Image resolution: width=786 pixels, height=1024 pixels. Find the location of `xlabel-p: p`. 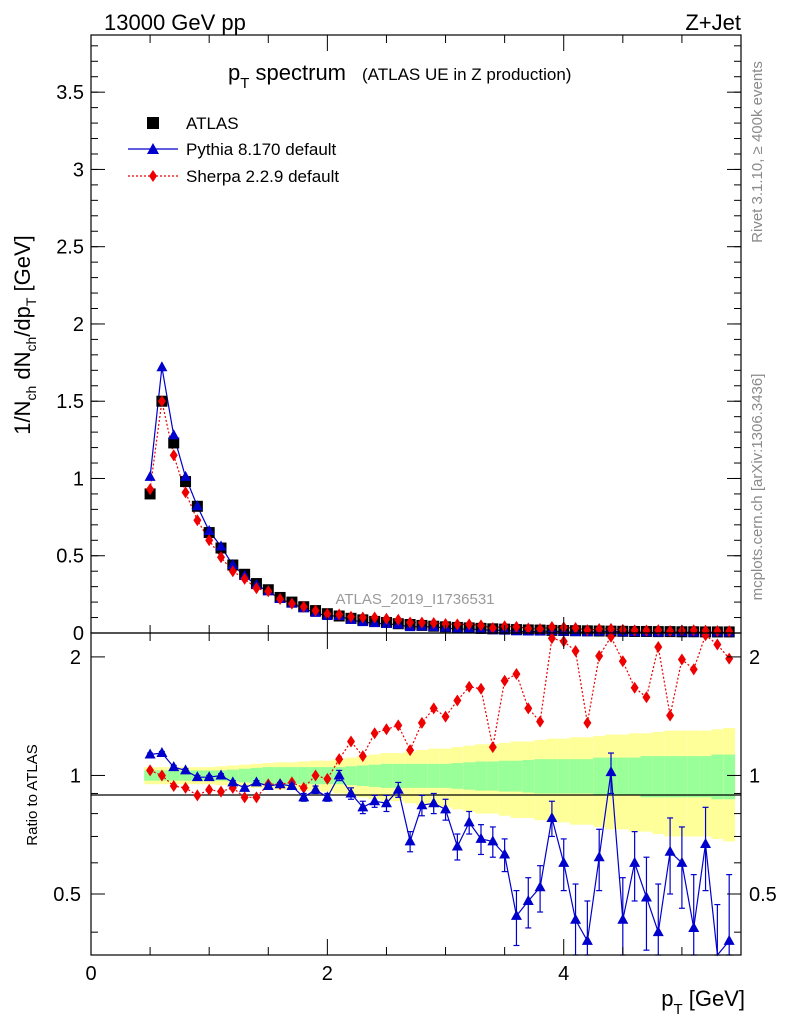

xlabel-p: p is located at coordinates (667, 998).